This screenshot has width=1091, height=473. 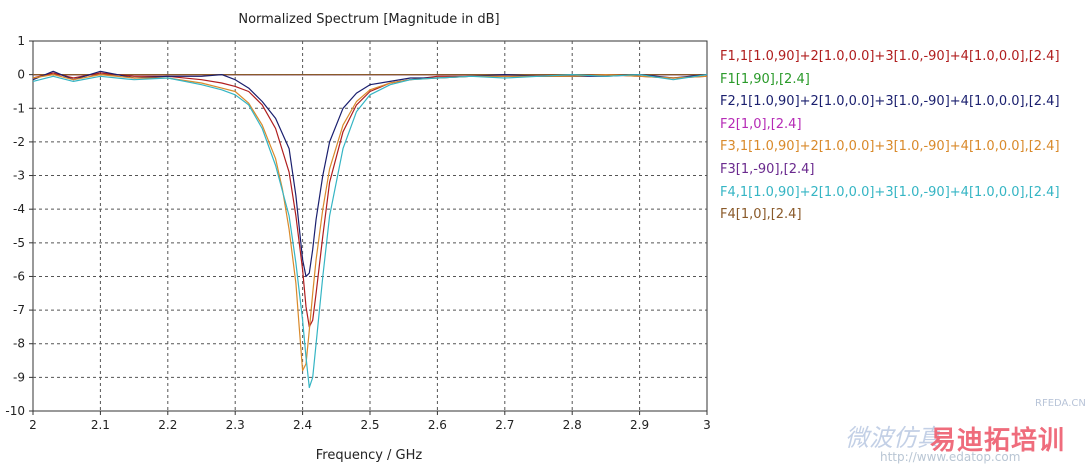 I want to click on x-tick-label: 2.7, so click(x=504, y=425).